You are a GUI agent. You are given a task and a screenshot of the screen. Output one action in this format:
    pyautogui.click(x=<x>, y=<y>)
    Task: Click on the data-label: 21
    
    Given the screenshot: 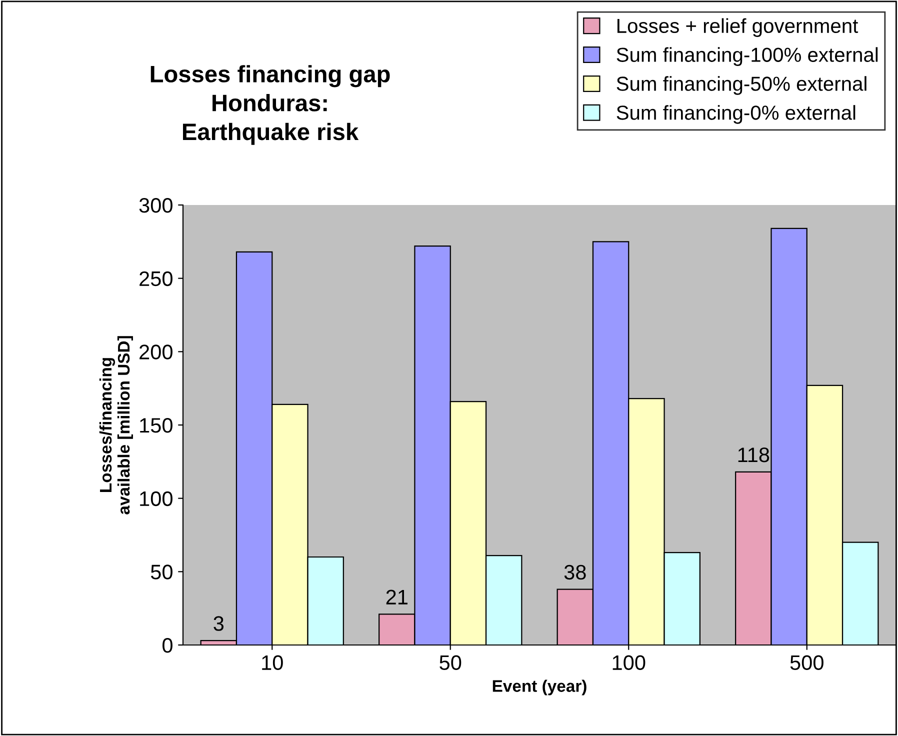 What is the action you would take?
    pyautogui.click(x=397, y=597)
    